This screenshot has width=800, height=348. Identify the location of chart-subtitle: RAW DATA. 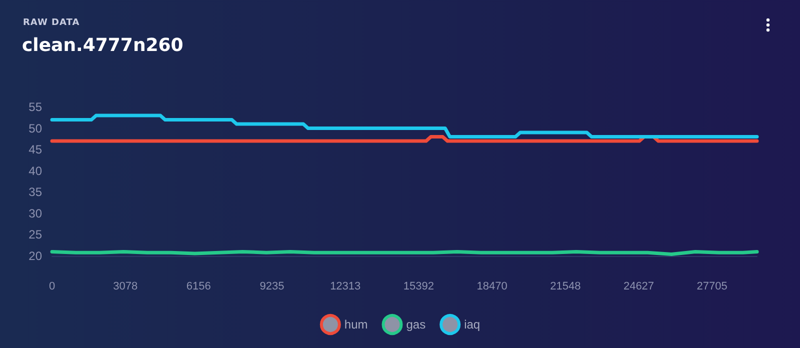
(51, 23).